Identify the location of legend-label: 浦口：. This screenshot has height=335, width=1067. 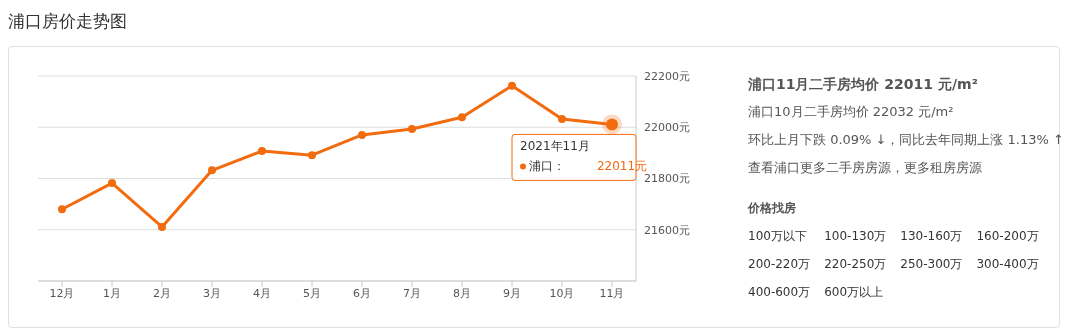
(547, 166).